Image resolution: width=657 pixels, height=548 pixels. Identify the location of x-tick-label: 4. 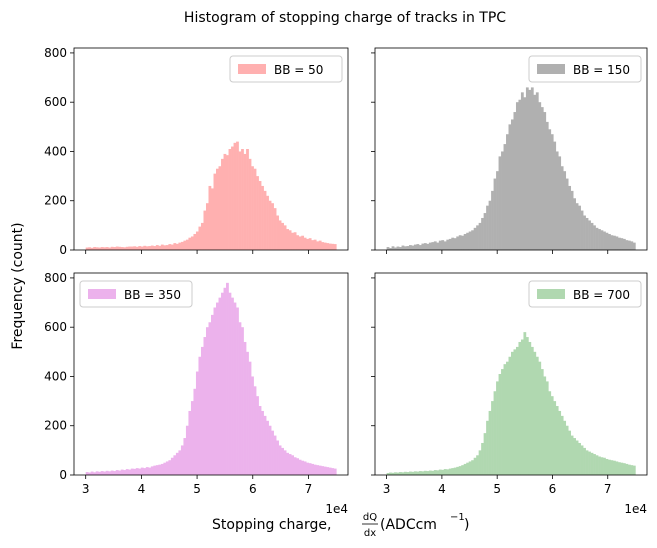
(442, 489).